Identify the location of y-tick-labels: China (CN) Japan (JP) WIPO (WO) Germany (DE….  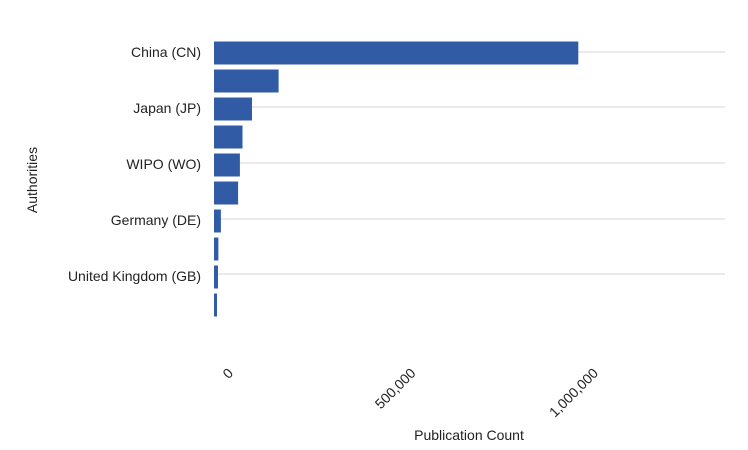
(134, 164).